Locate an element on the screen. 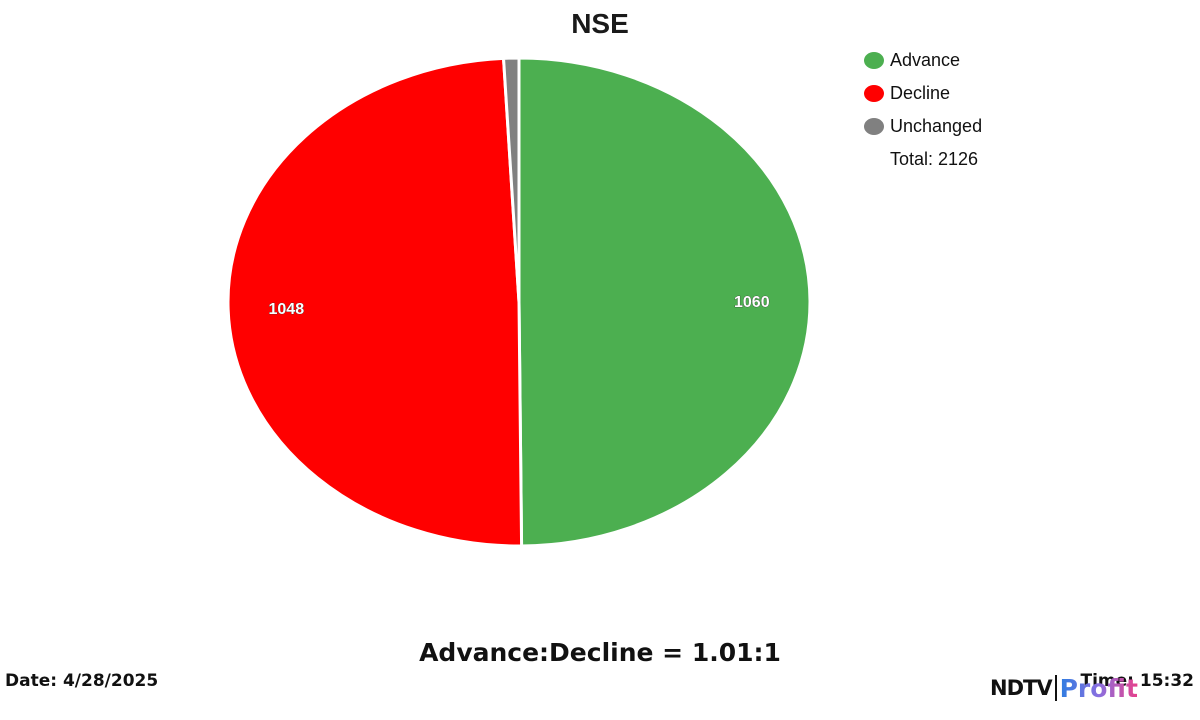 This screenshot has height=720, width=1200. legend-label: Decline is located at coordinates (920, 93).